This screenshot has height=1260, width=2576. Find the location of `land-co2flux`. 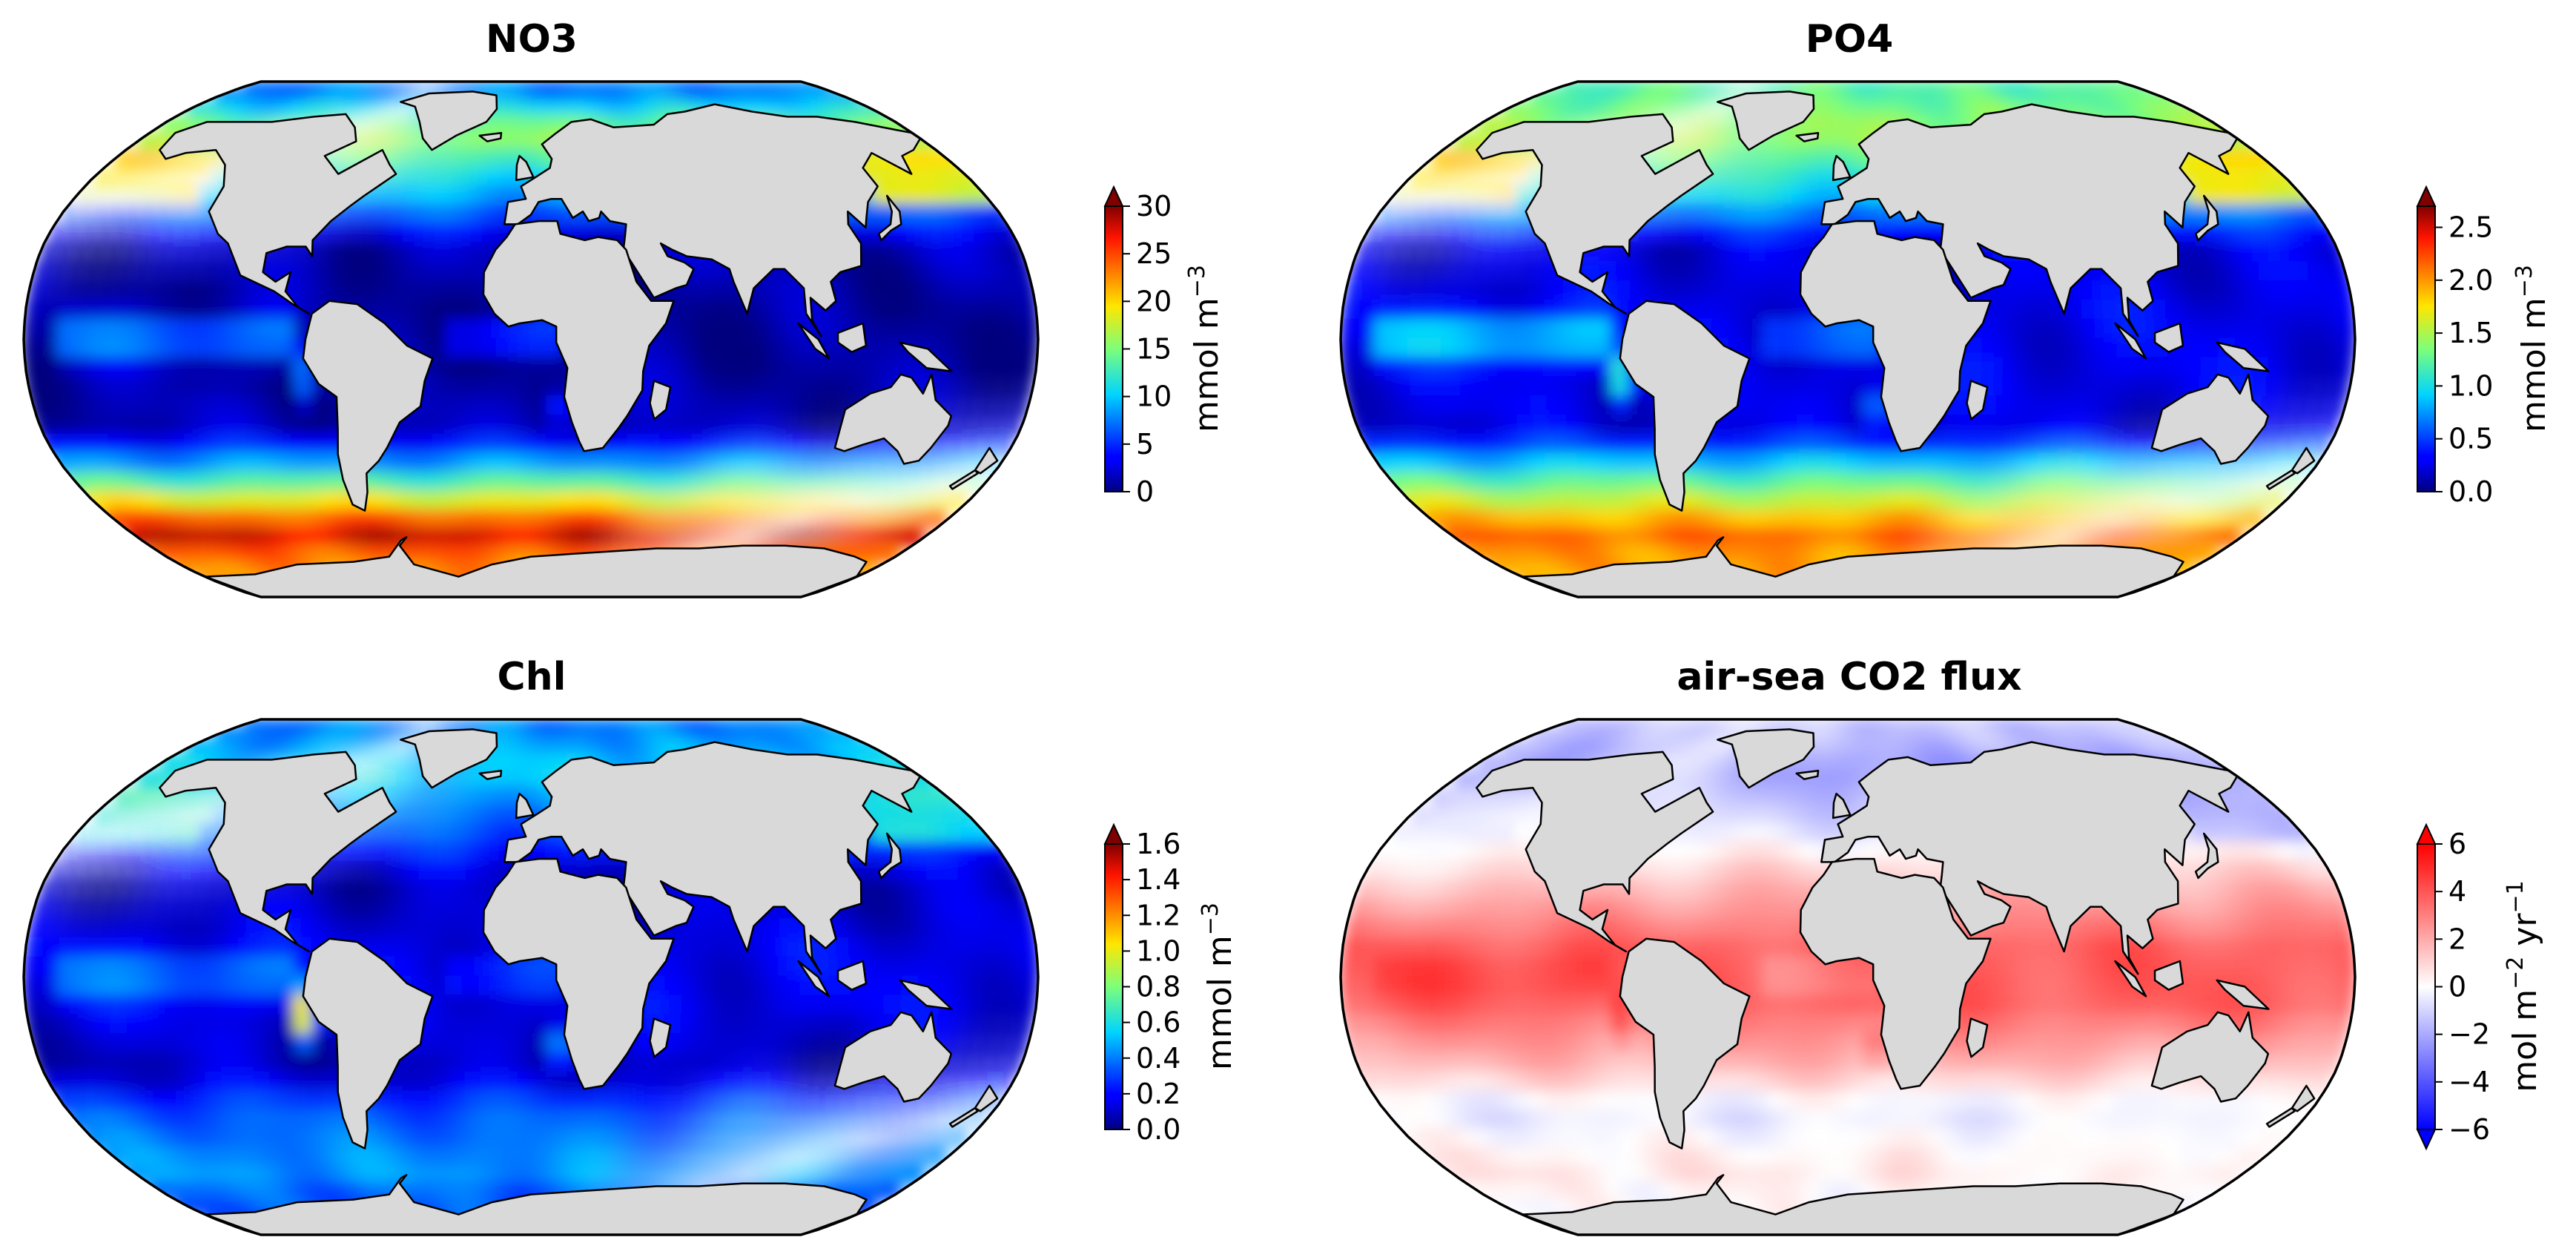

land-co2flux is located at coordinates (1896, 981).